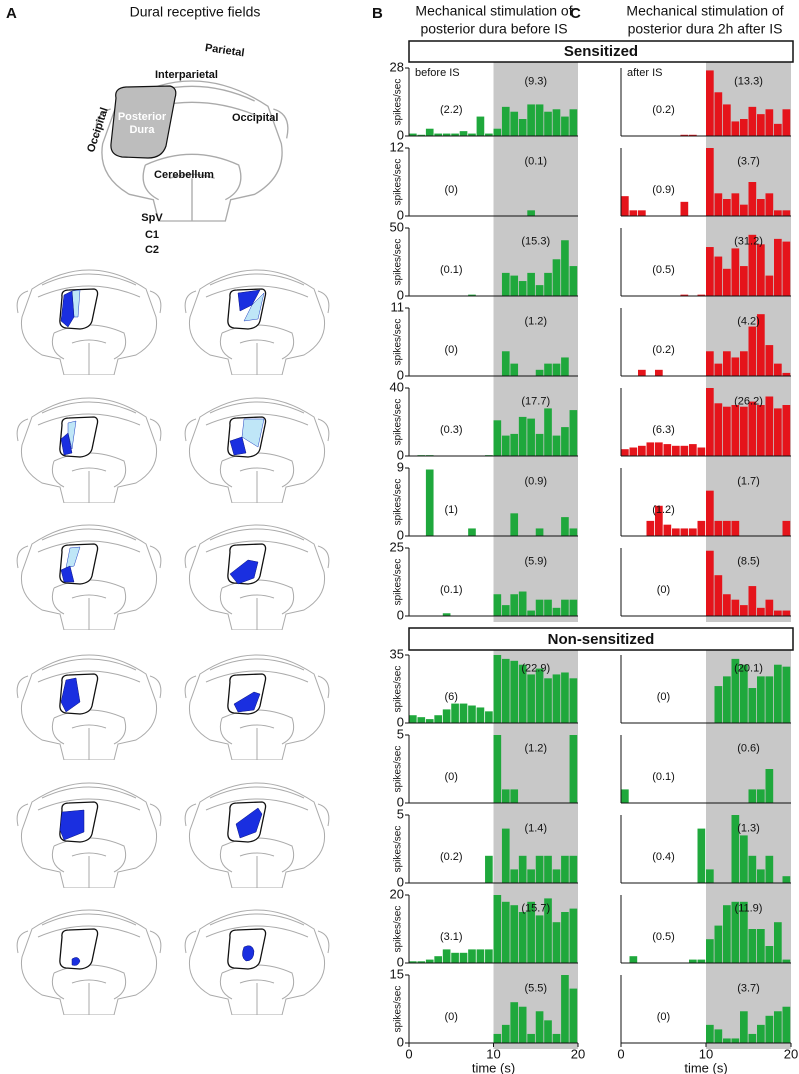 This screenshot has width=799, height=1074. Describe the element at coordinates (705, 342) in the screenshot. I see `histogram: (0.2) (4.2)` at that location.